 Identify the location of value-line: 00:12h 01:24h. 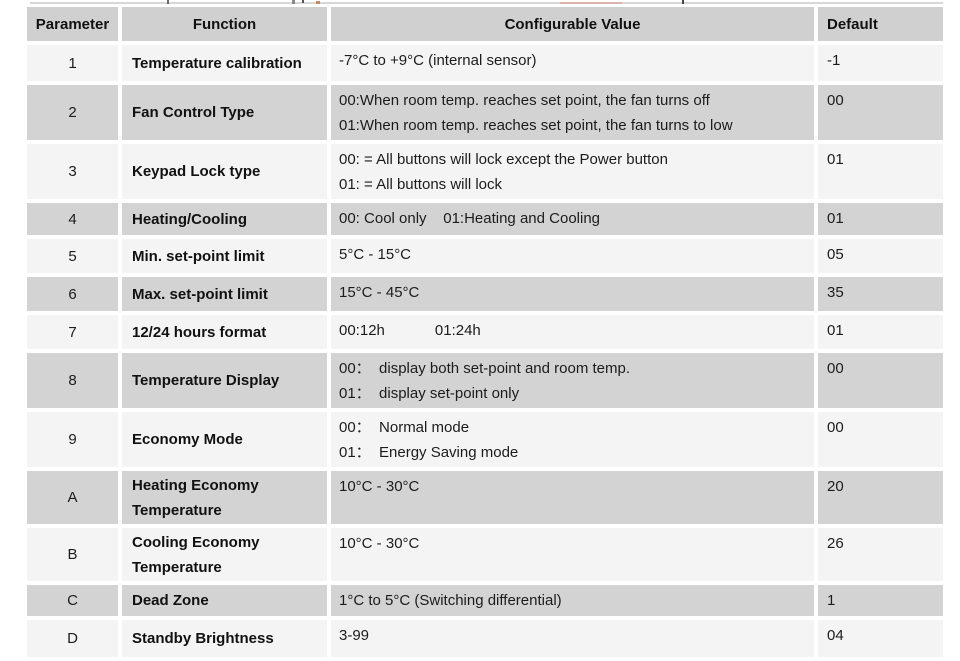
(410, 330).